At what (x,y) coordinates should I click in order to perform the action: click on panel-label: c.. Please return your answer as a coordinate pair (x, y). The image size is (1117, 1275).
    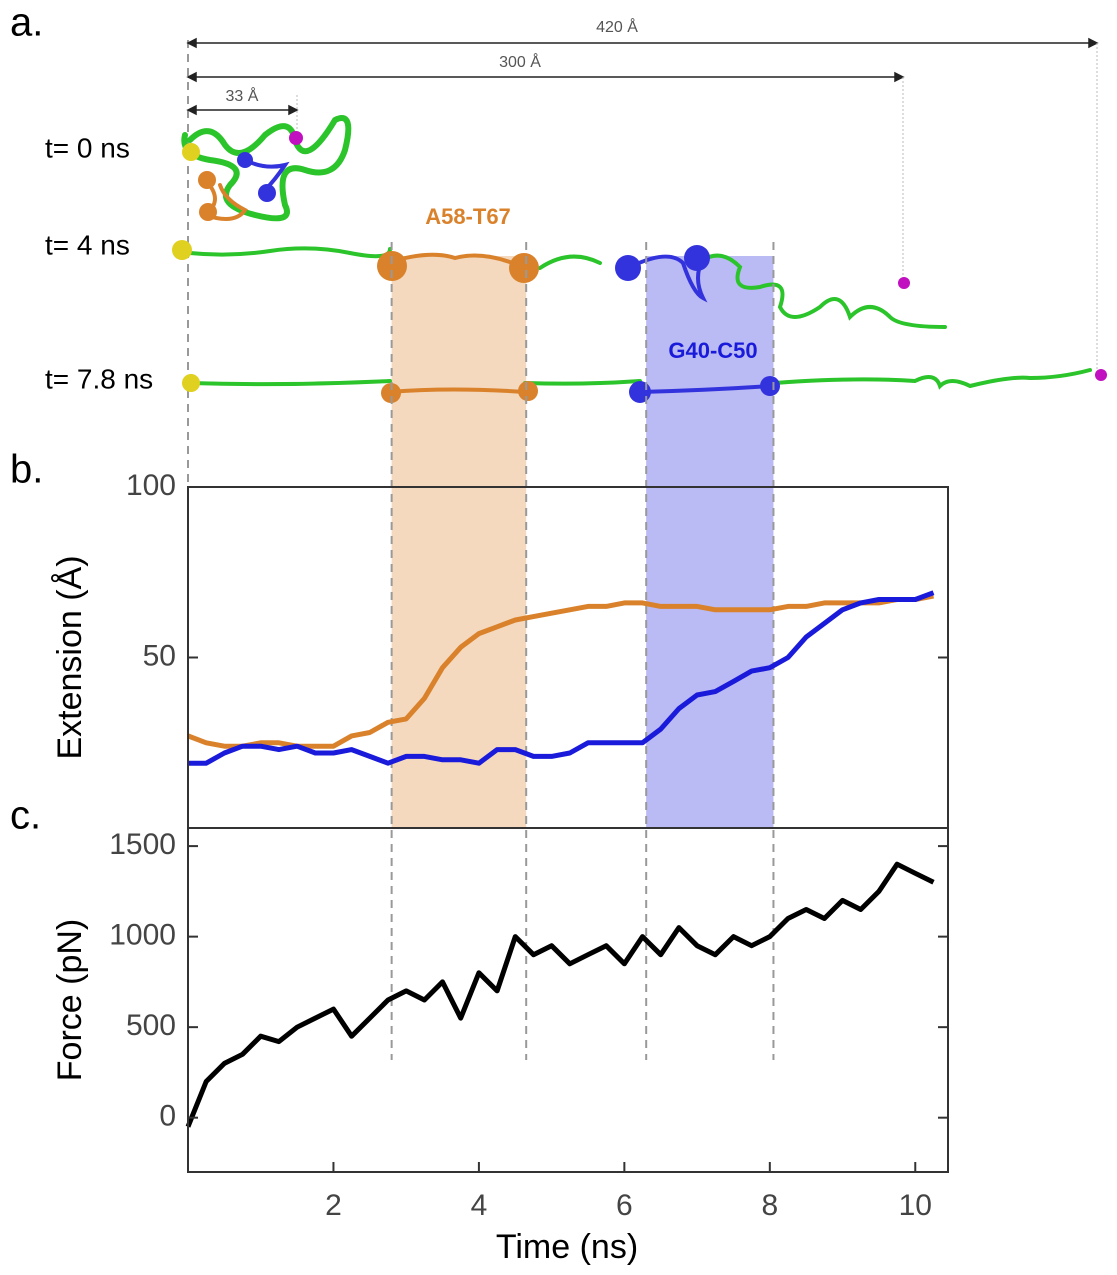
    Looking at the image, I should click on (25, 816).